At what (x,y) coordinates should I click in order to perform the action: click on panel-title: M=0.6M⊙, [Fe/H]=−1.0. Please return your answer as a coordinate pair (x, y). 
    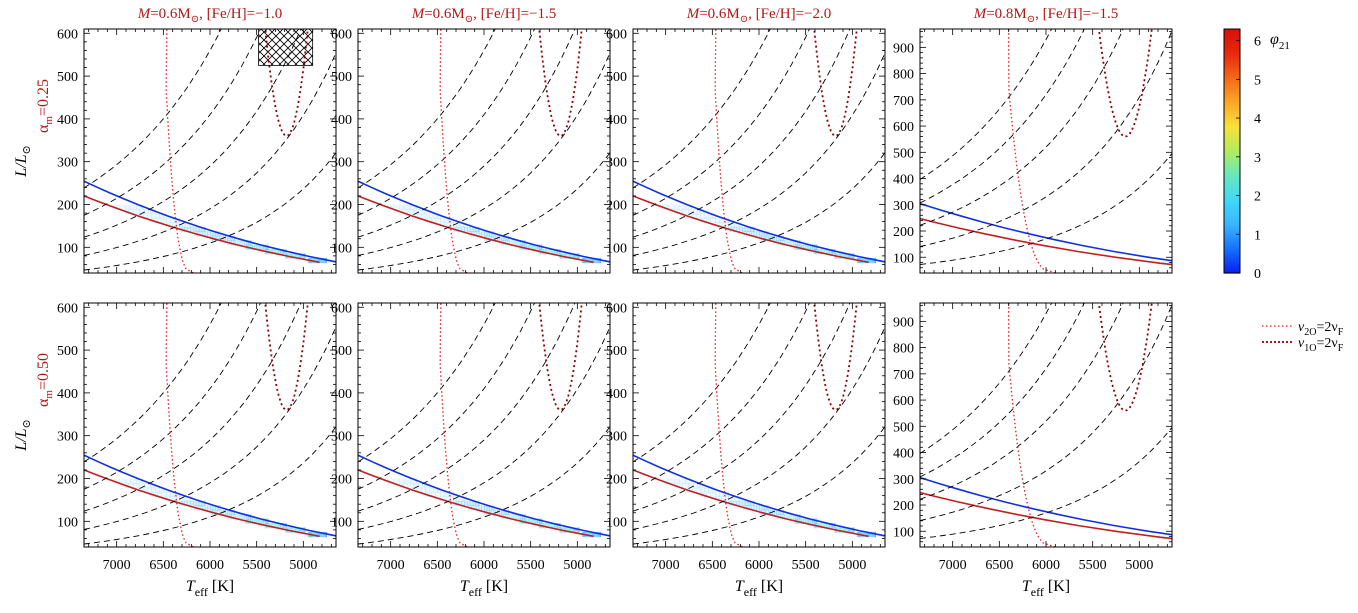
    Looking at the image, I should click on (210, 15).